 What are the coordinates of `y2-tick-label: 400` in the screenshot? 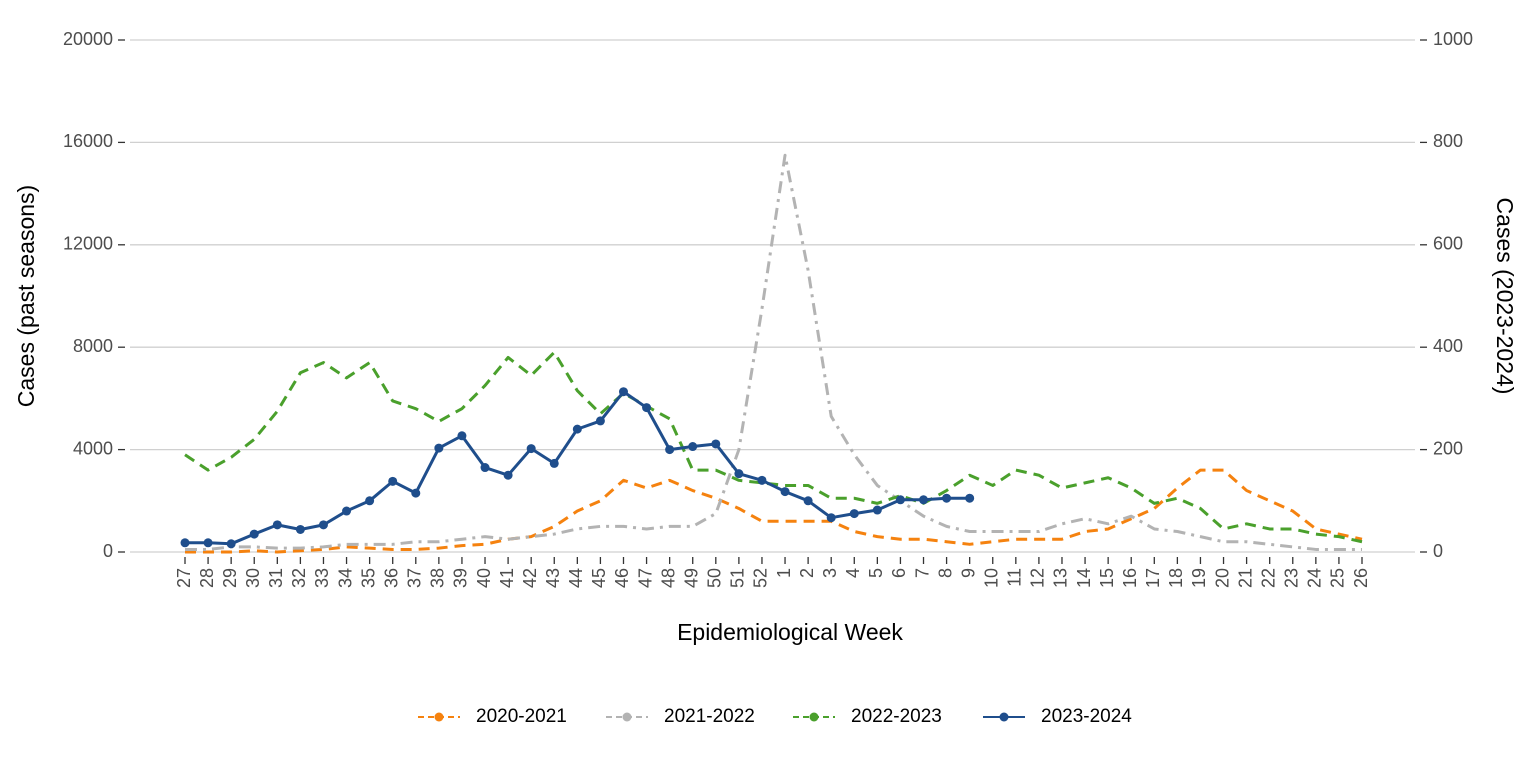 It's located at (1448, 346).